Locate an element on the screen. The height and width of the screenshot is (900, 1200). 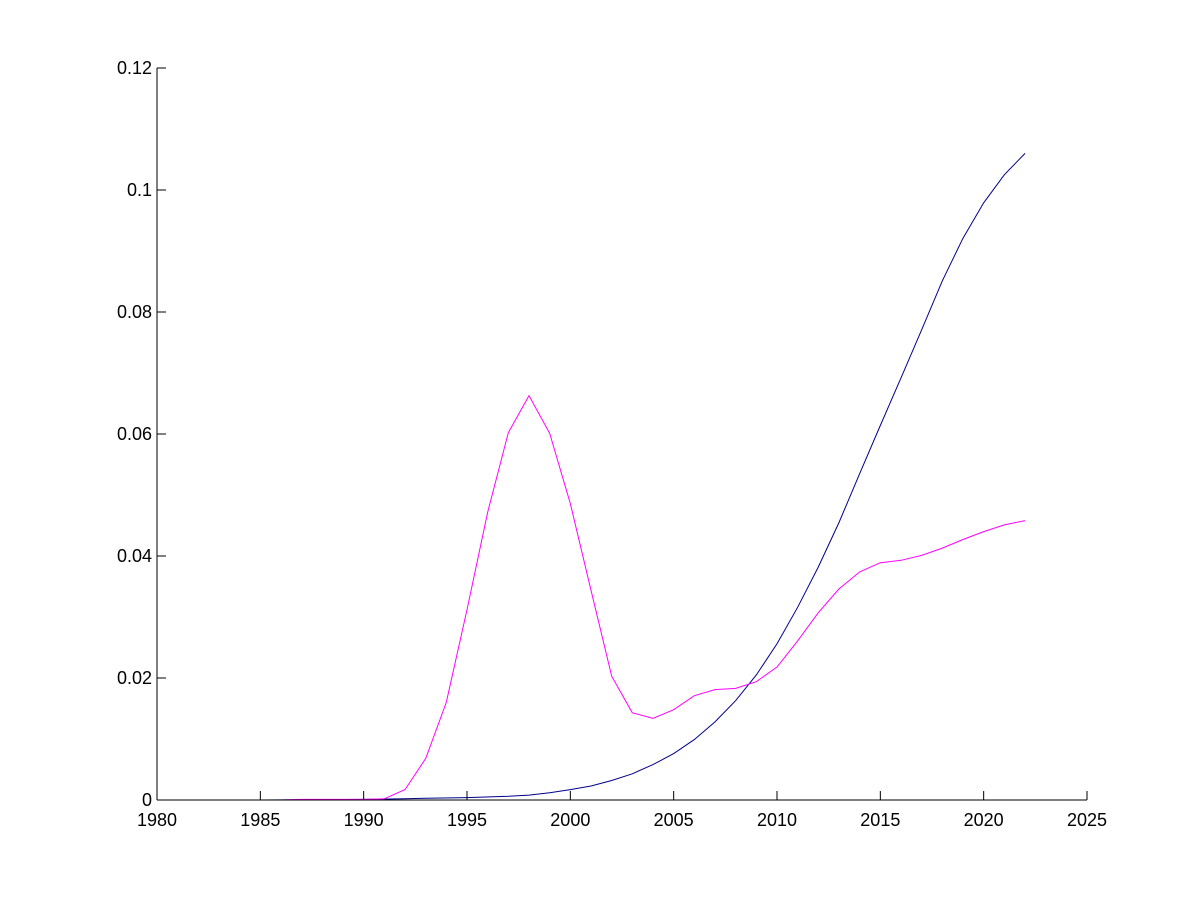
x-tick-label: 1990 is located at coordinates (364, 820).